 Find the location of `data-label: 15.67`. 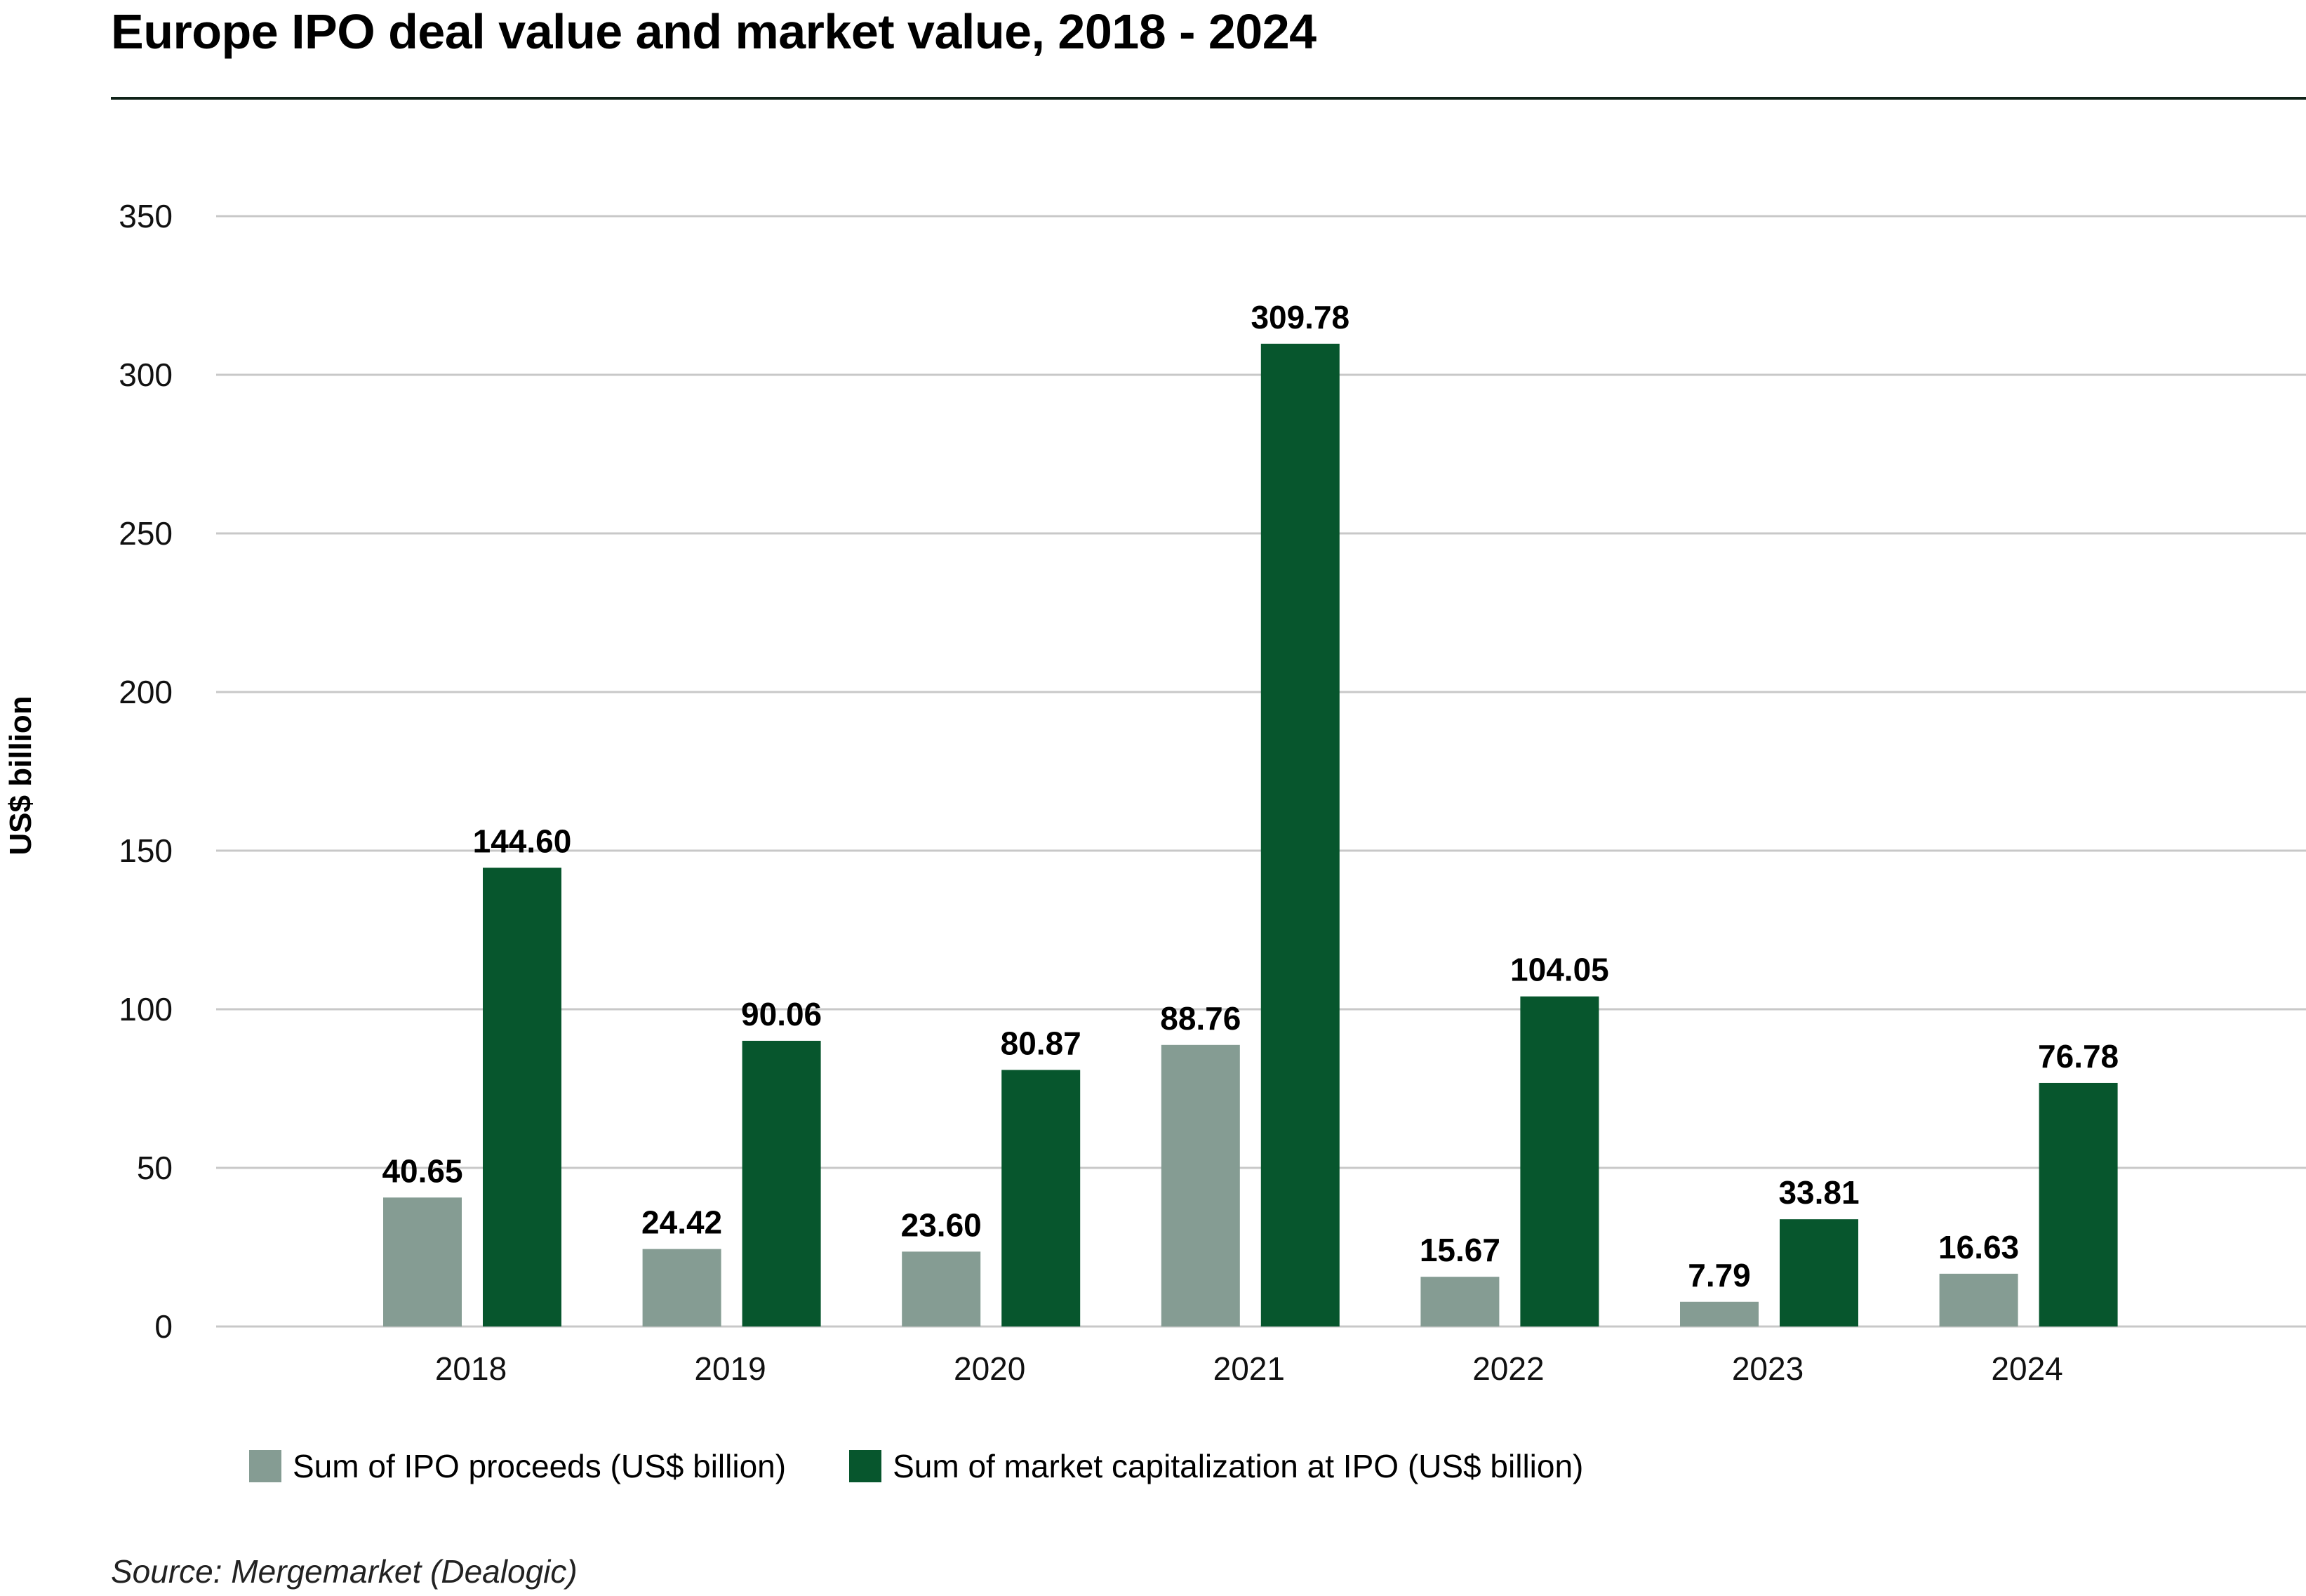

data-label: 15.67 is located at coordinates (1460, 1250).